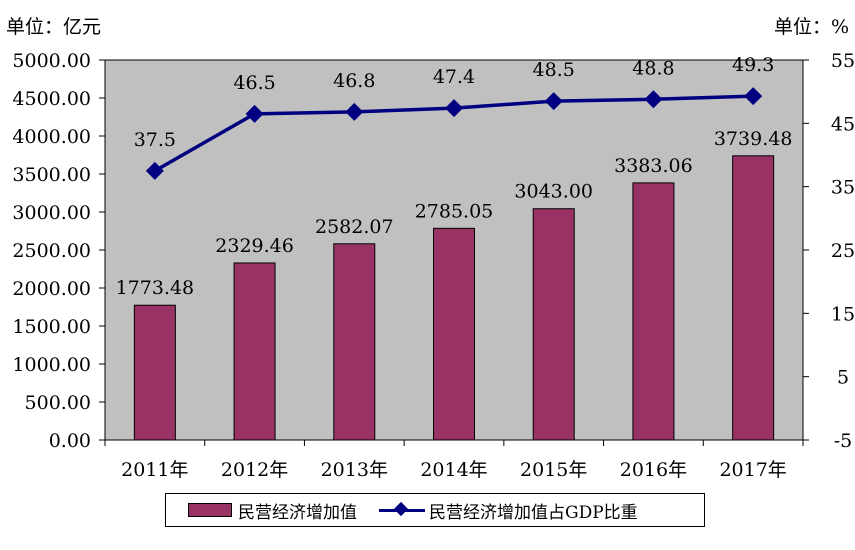 This screenshot has width=855, height=550. What do you see at coordinates (154, 470) in the screenshot?
I see `x-axis-tick-label: 2011年` at bounding box center [154, 470].